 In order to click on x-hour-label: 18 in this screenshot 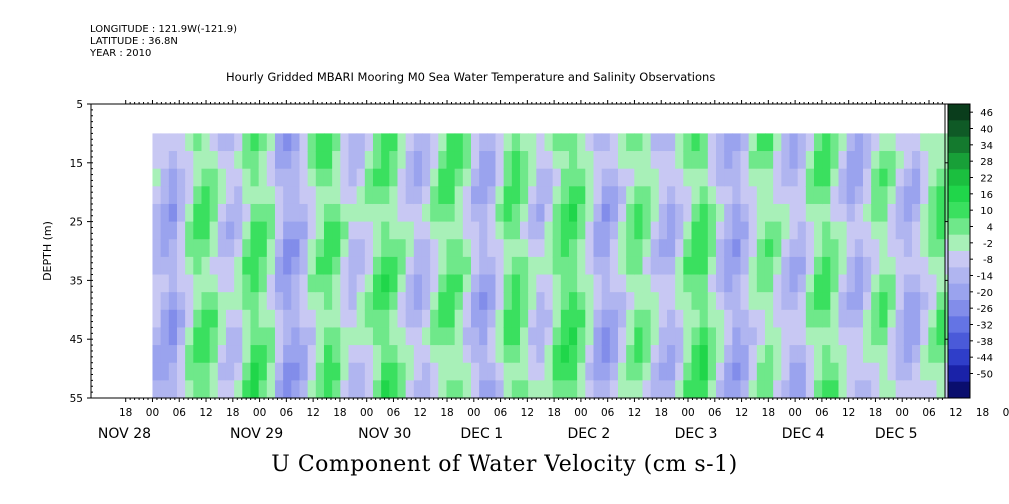, I will do `click(553, 413)`.